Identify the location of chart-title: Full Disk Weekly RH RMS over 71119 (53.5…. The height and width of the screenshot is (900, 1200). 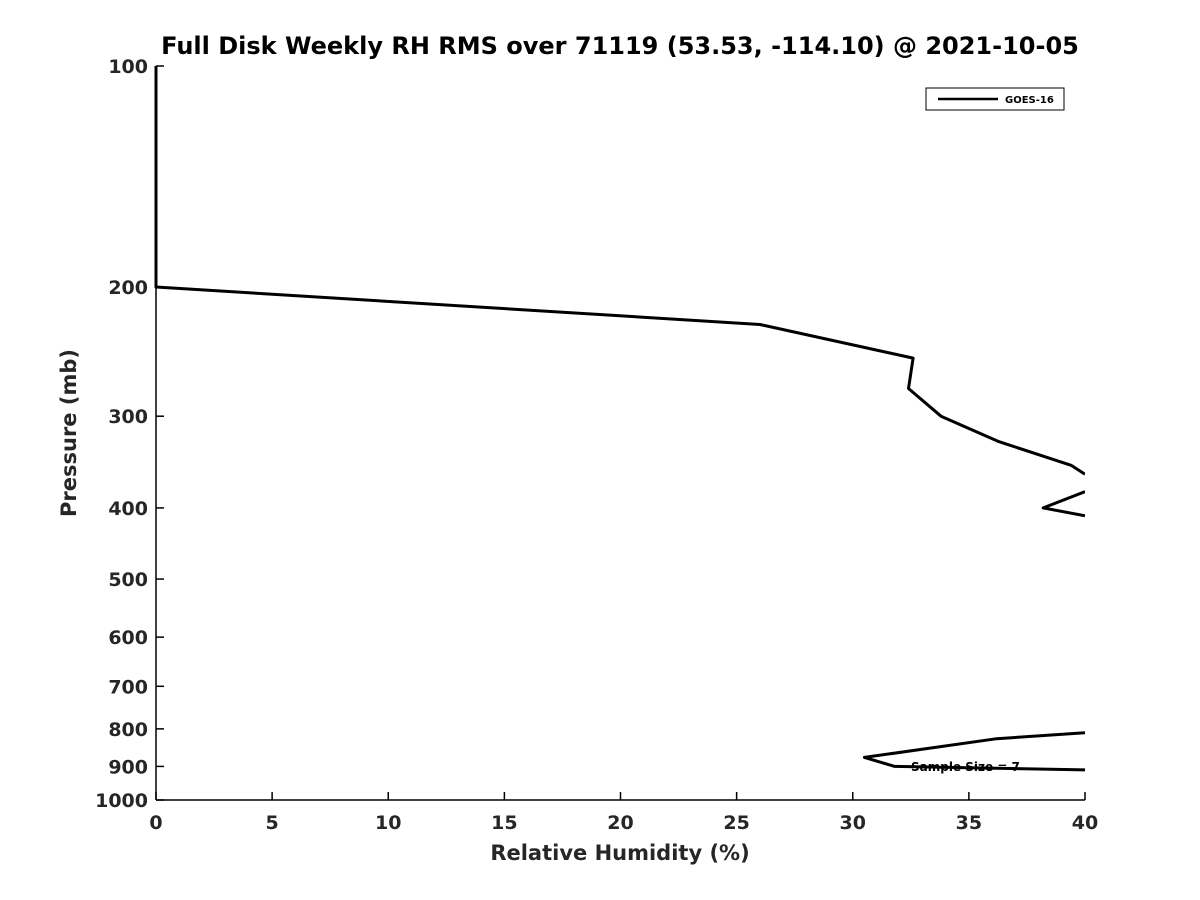
(620, 46).